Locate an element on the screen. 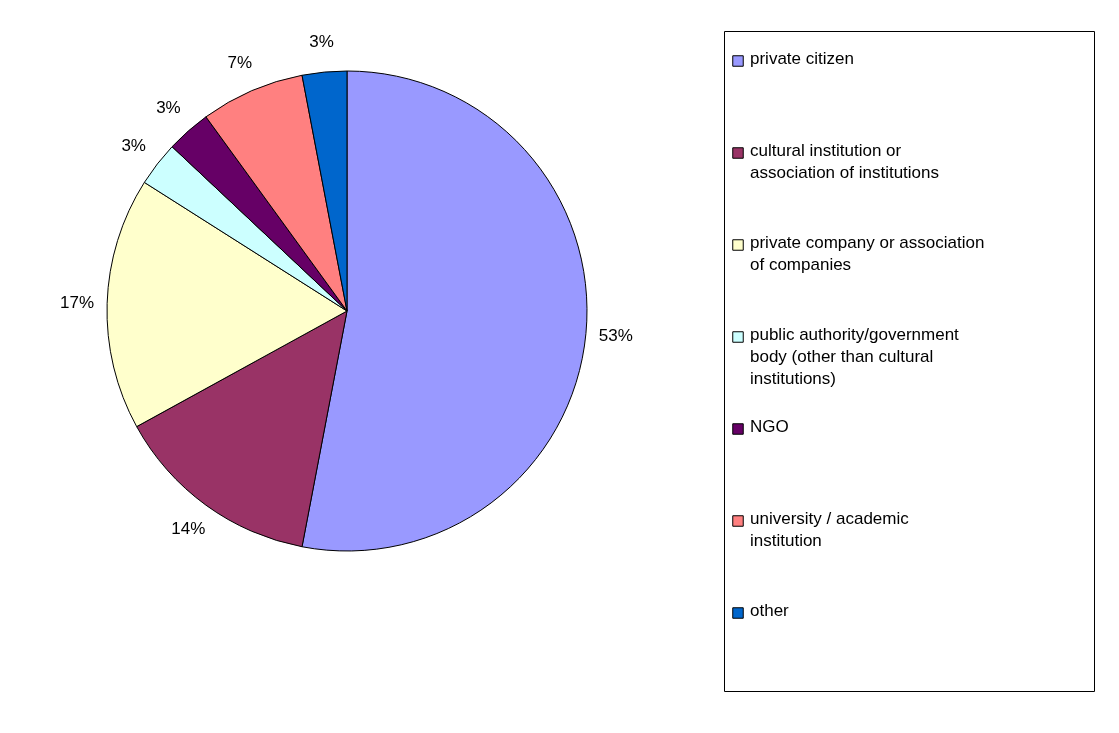  legend-label: cultural institution or association of institutions is located at coordinates (844, 161).